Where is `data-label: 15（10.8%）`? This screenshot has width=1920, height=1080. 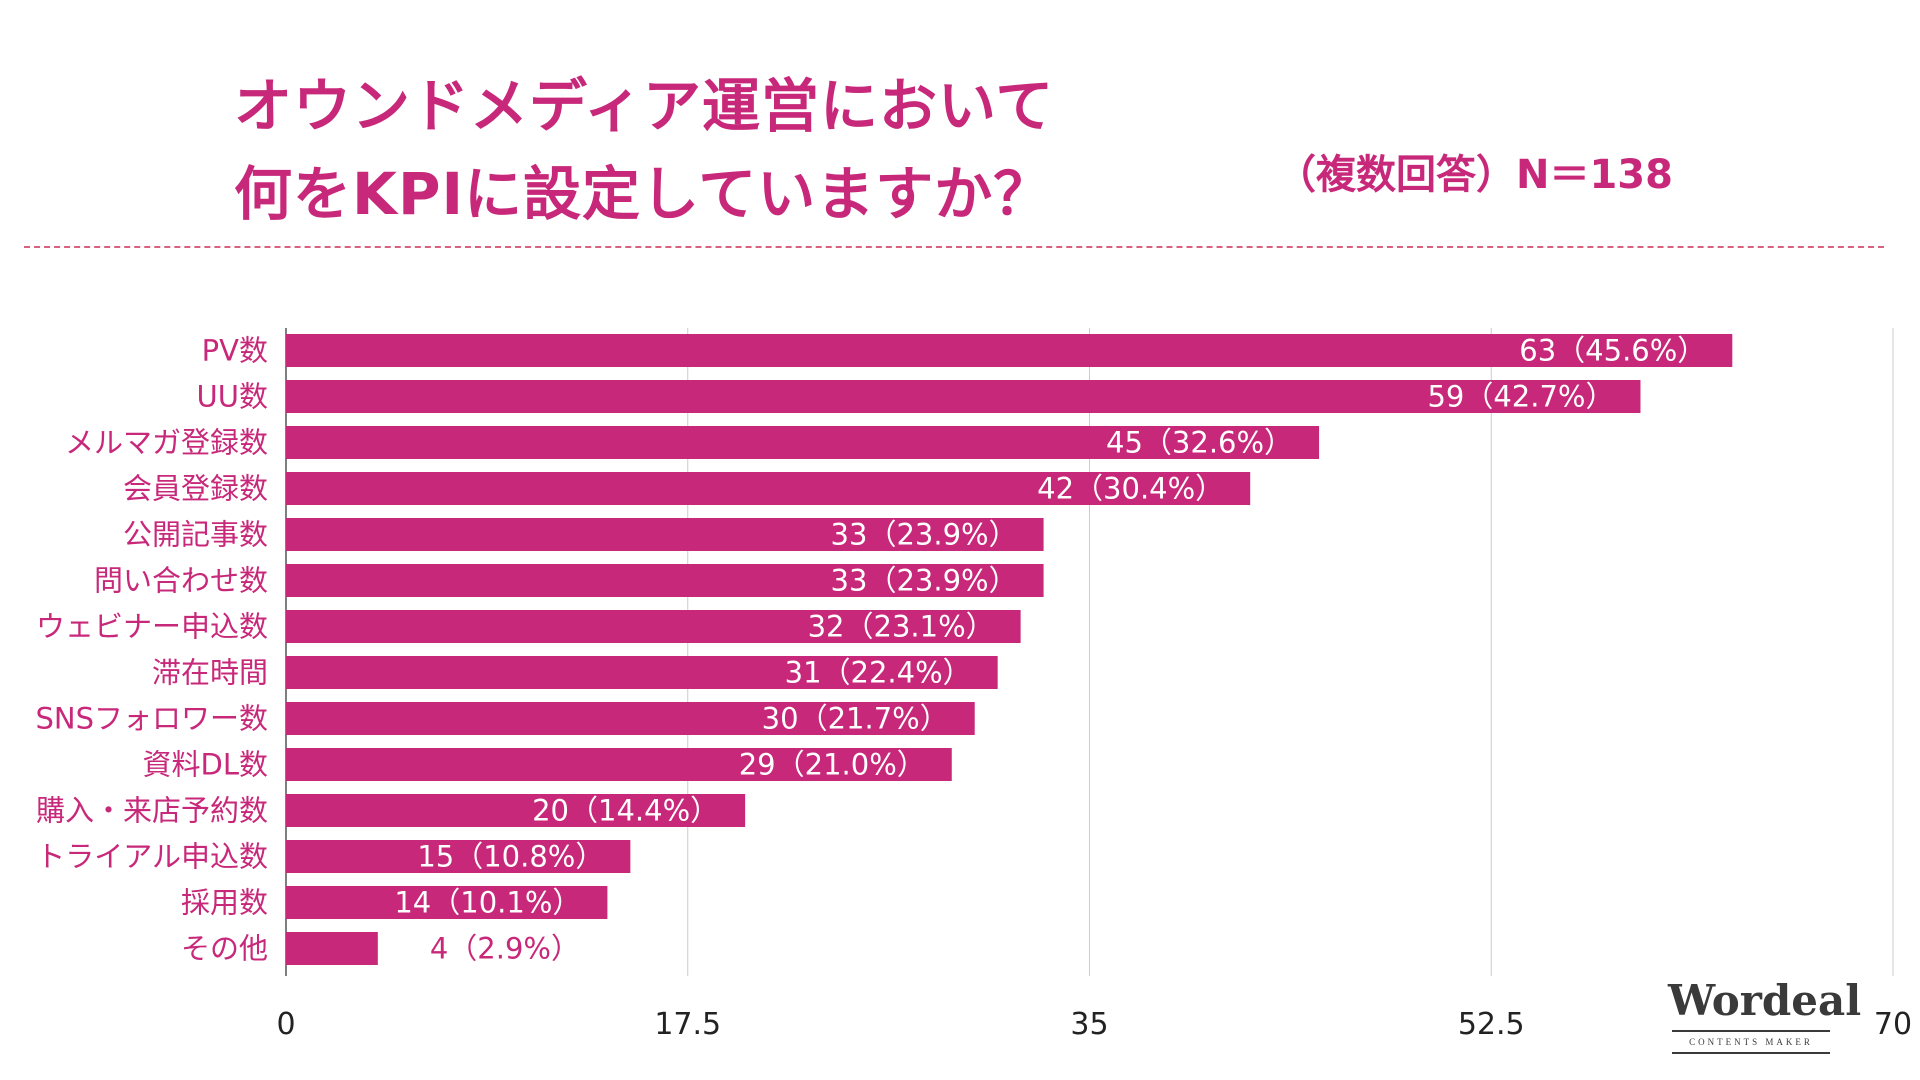
data-label: 15（10.8%） is located at coordinates (510, 857).